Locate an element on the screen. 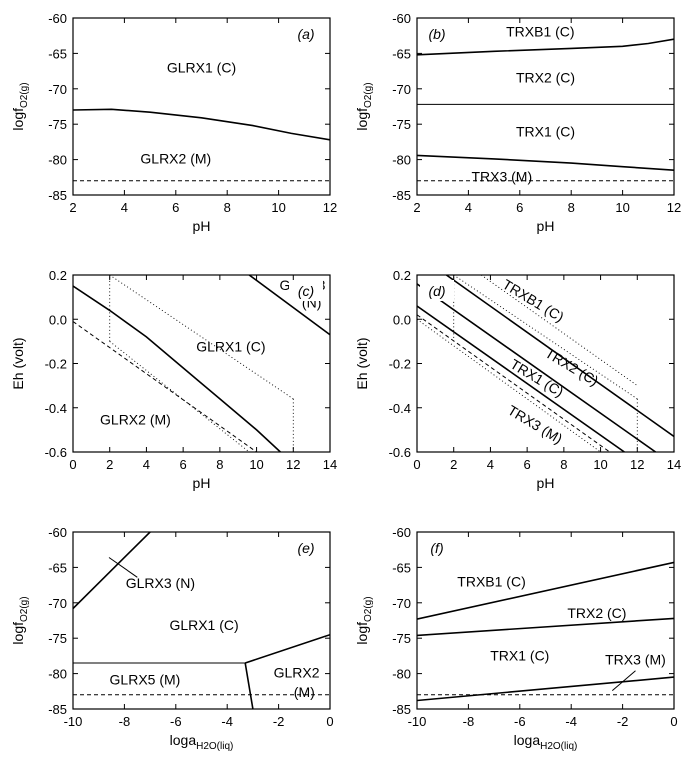 The image size is (686, 775). panel-tag: (d) is located at coordinates (436, 291).